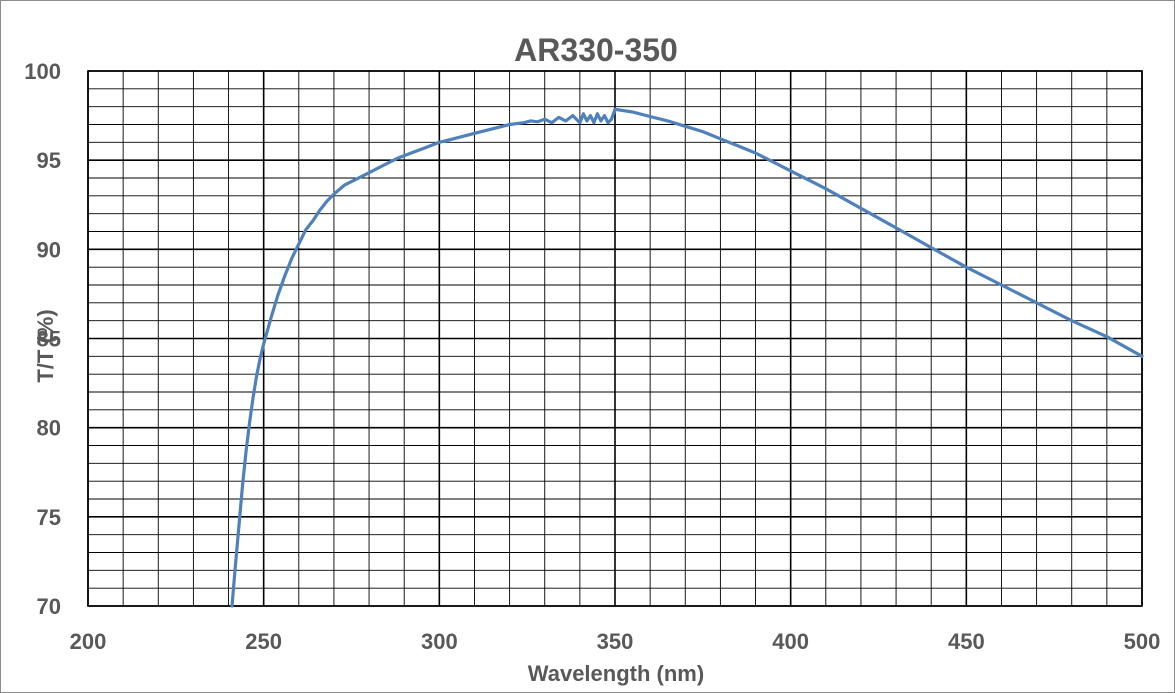  Describe the element at coordinates (596, 50) in the screenshot. I see `chart-title: AR330-350` at that location.